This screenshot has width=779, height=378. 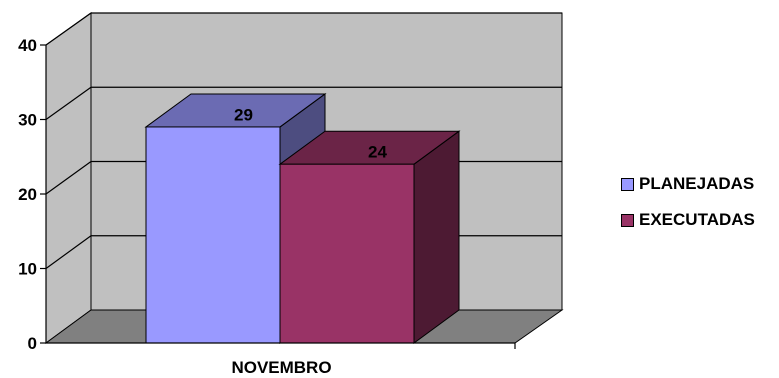 I want to click on y-tick-label: 10, so click(x=27, y=269).